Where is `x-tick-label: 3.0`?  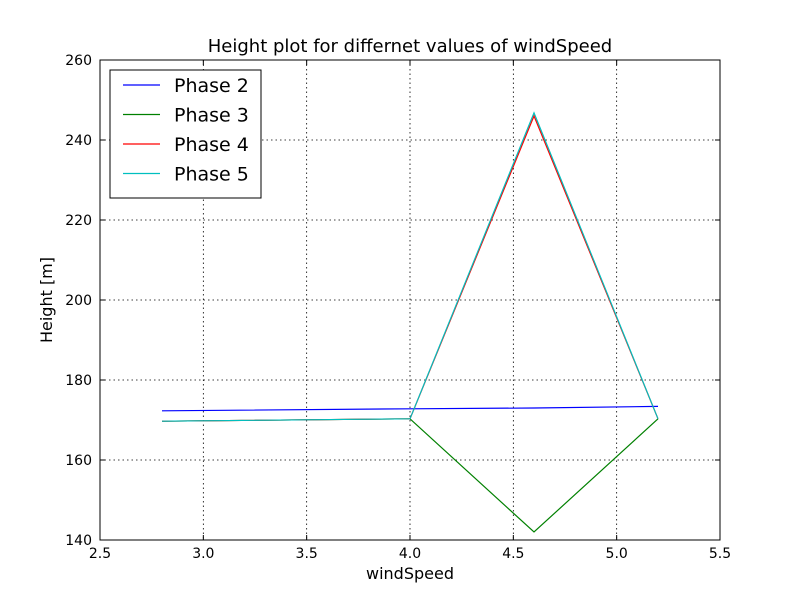 x-tick-label: 3.0 is located at coordinates (203, 554).